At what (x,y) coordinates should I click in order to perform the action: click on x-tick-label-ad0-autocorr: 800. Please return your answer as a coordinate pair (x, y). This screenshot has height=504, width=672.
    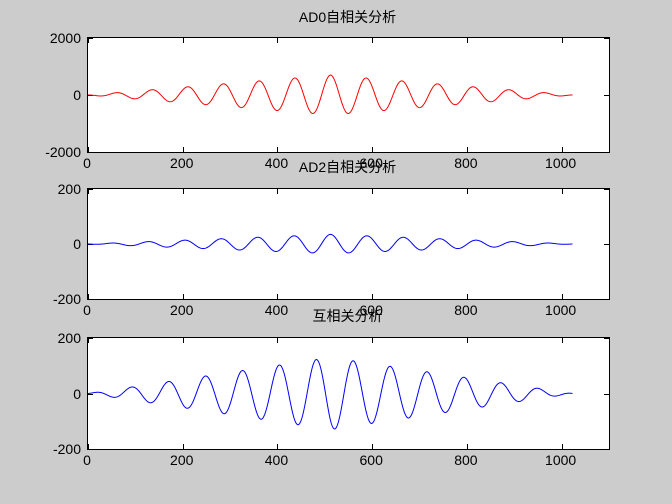
    Looking at the image, I should click on (466, 163).